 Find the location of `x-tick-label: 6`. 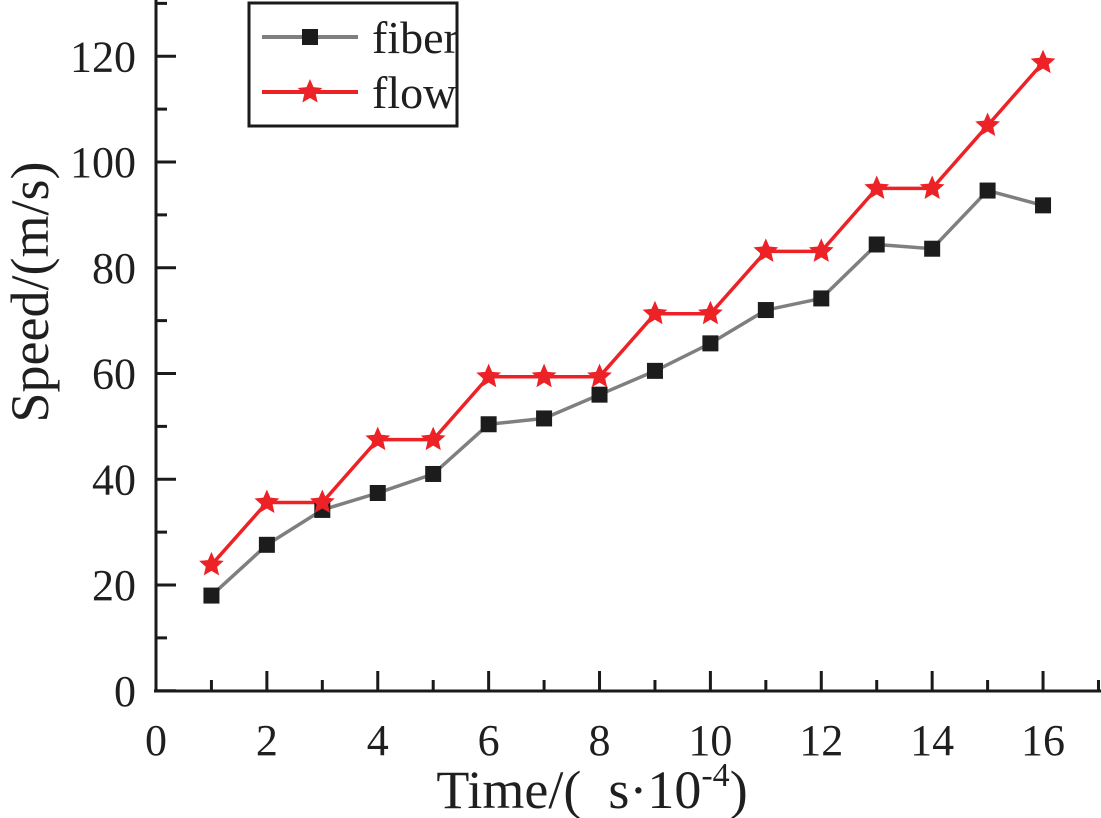

x-tick-label: 6 is located at coordinates (489, 740).